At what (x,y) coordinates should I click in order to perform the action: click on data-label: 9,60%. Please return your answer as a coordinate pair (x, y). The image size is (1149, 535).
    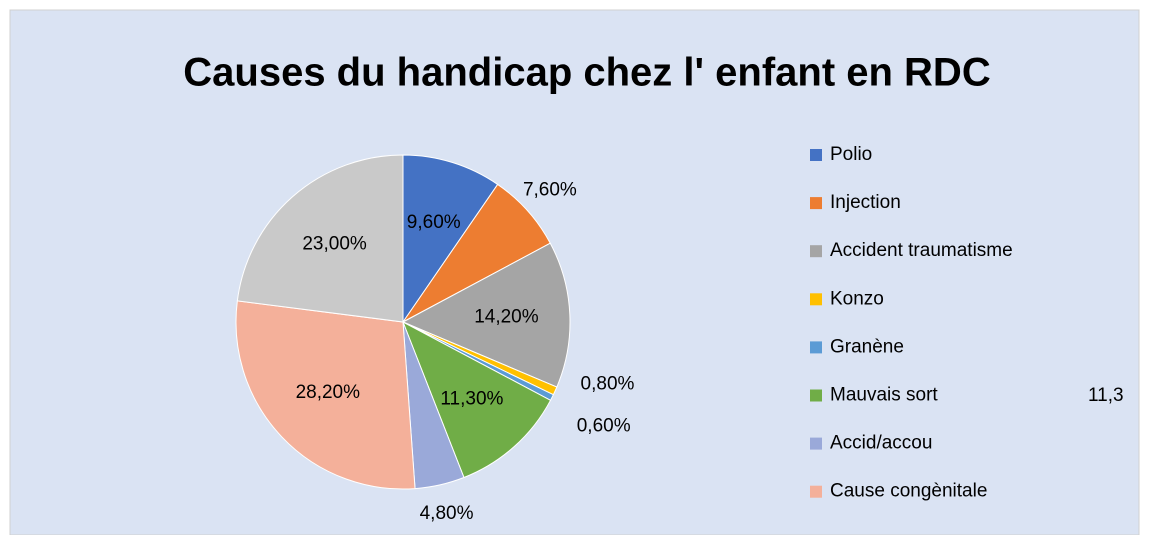
    Looking at the image, I should click on (434, 222).